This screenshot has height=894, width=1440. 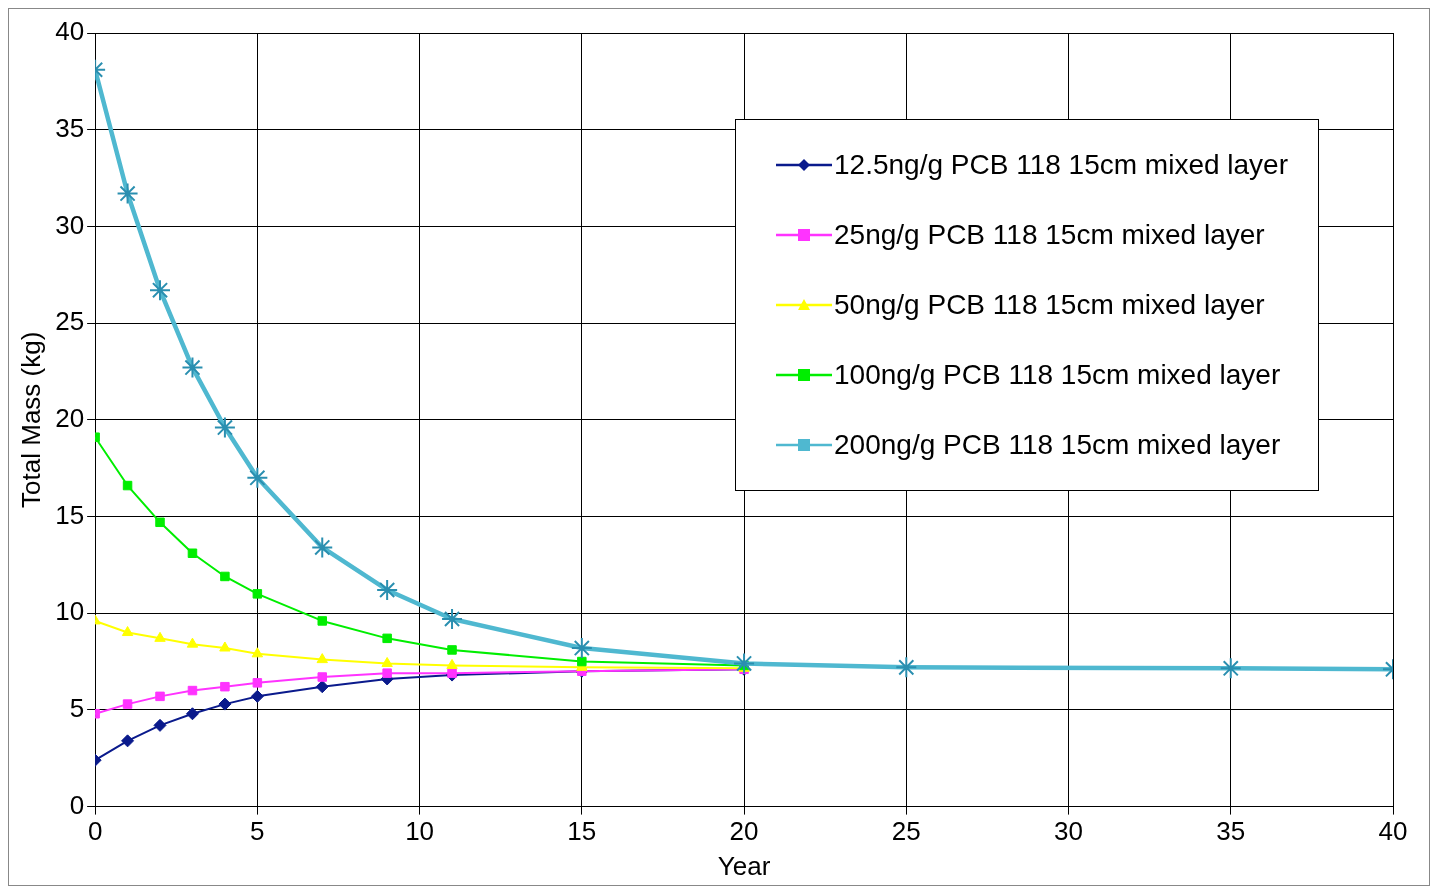 What do you see at coordinates (1231, 831) in the screenshot?
I see `x-tick-label: 35` at bounding box center [1231, 831].